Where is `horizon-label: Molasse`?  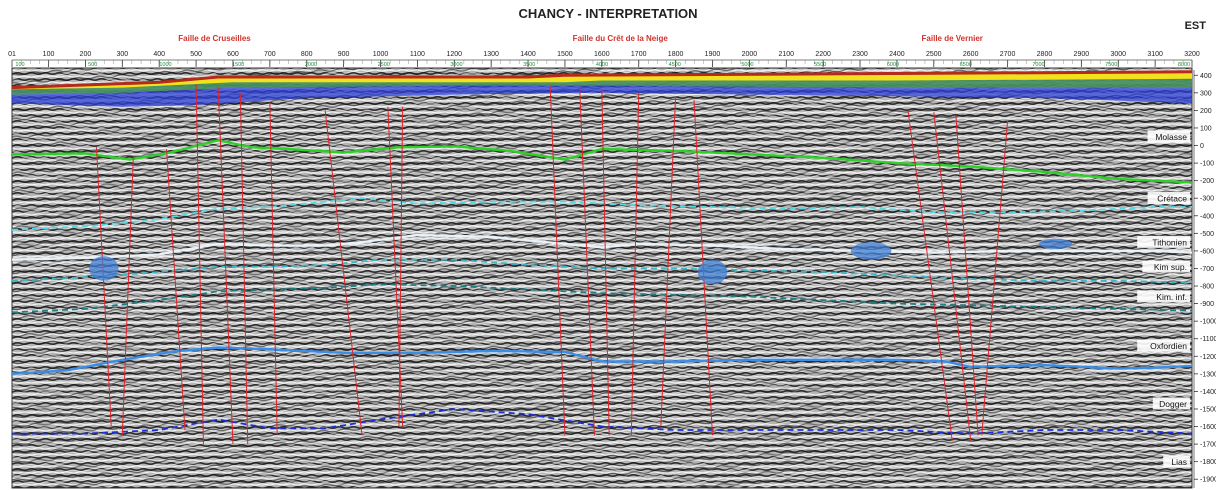 horizon-label: Molasse is located at coordinates (1168, 136).